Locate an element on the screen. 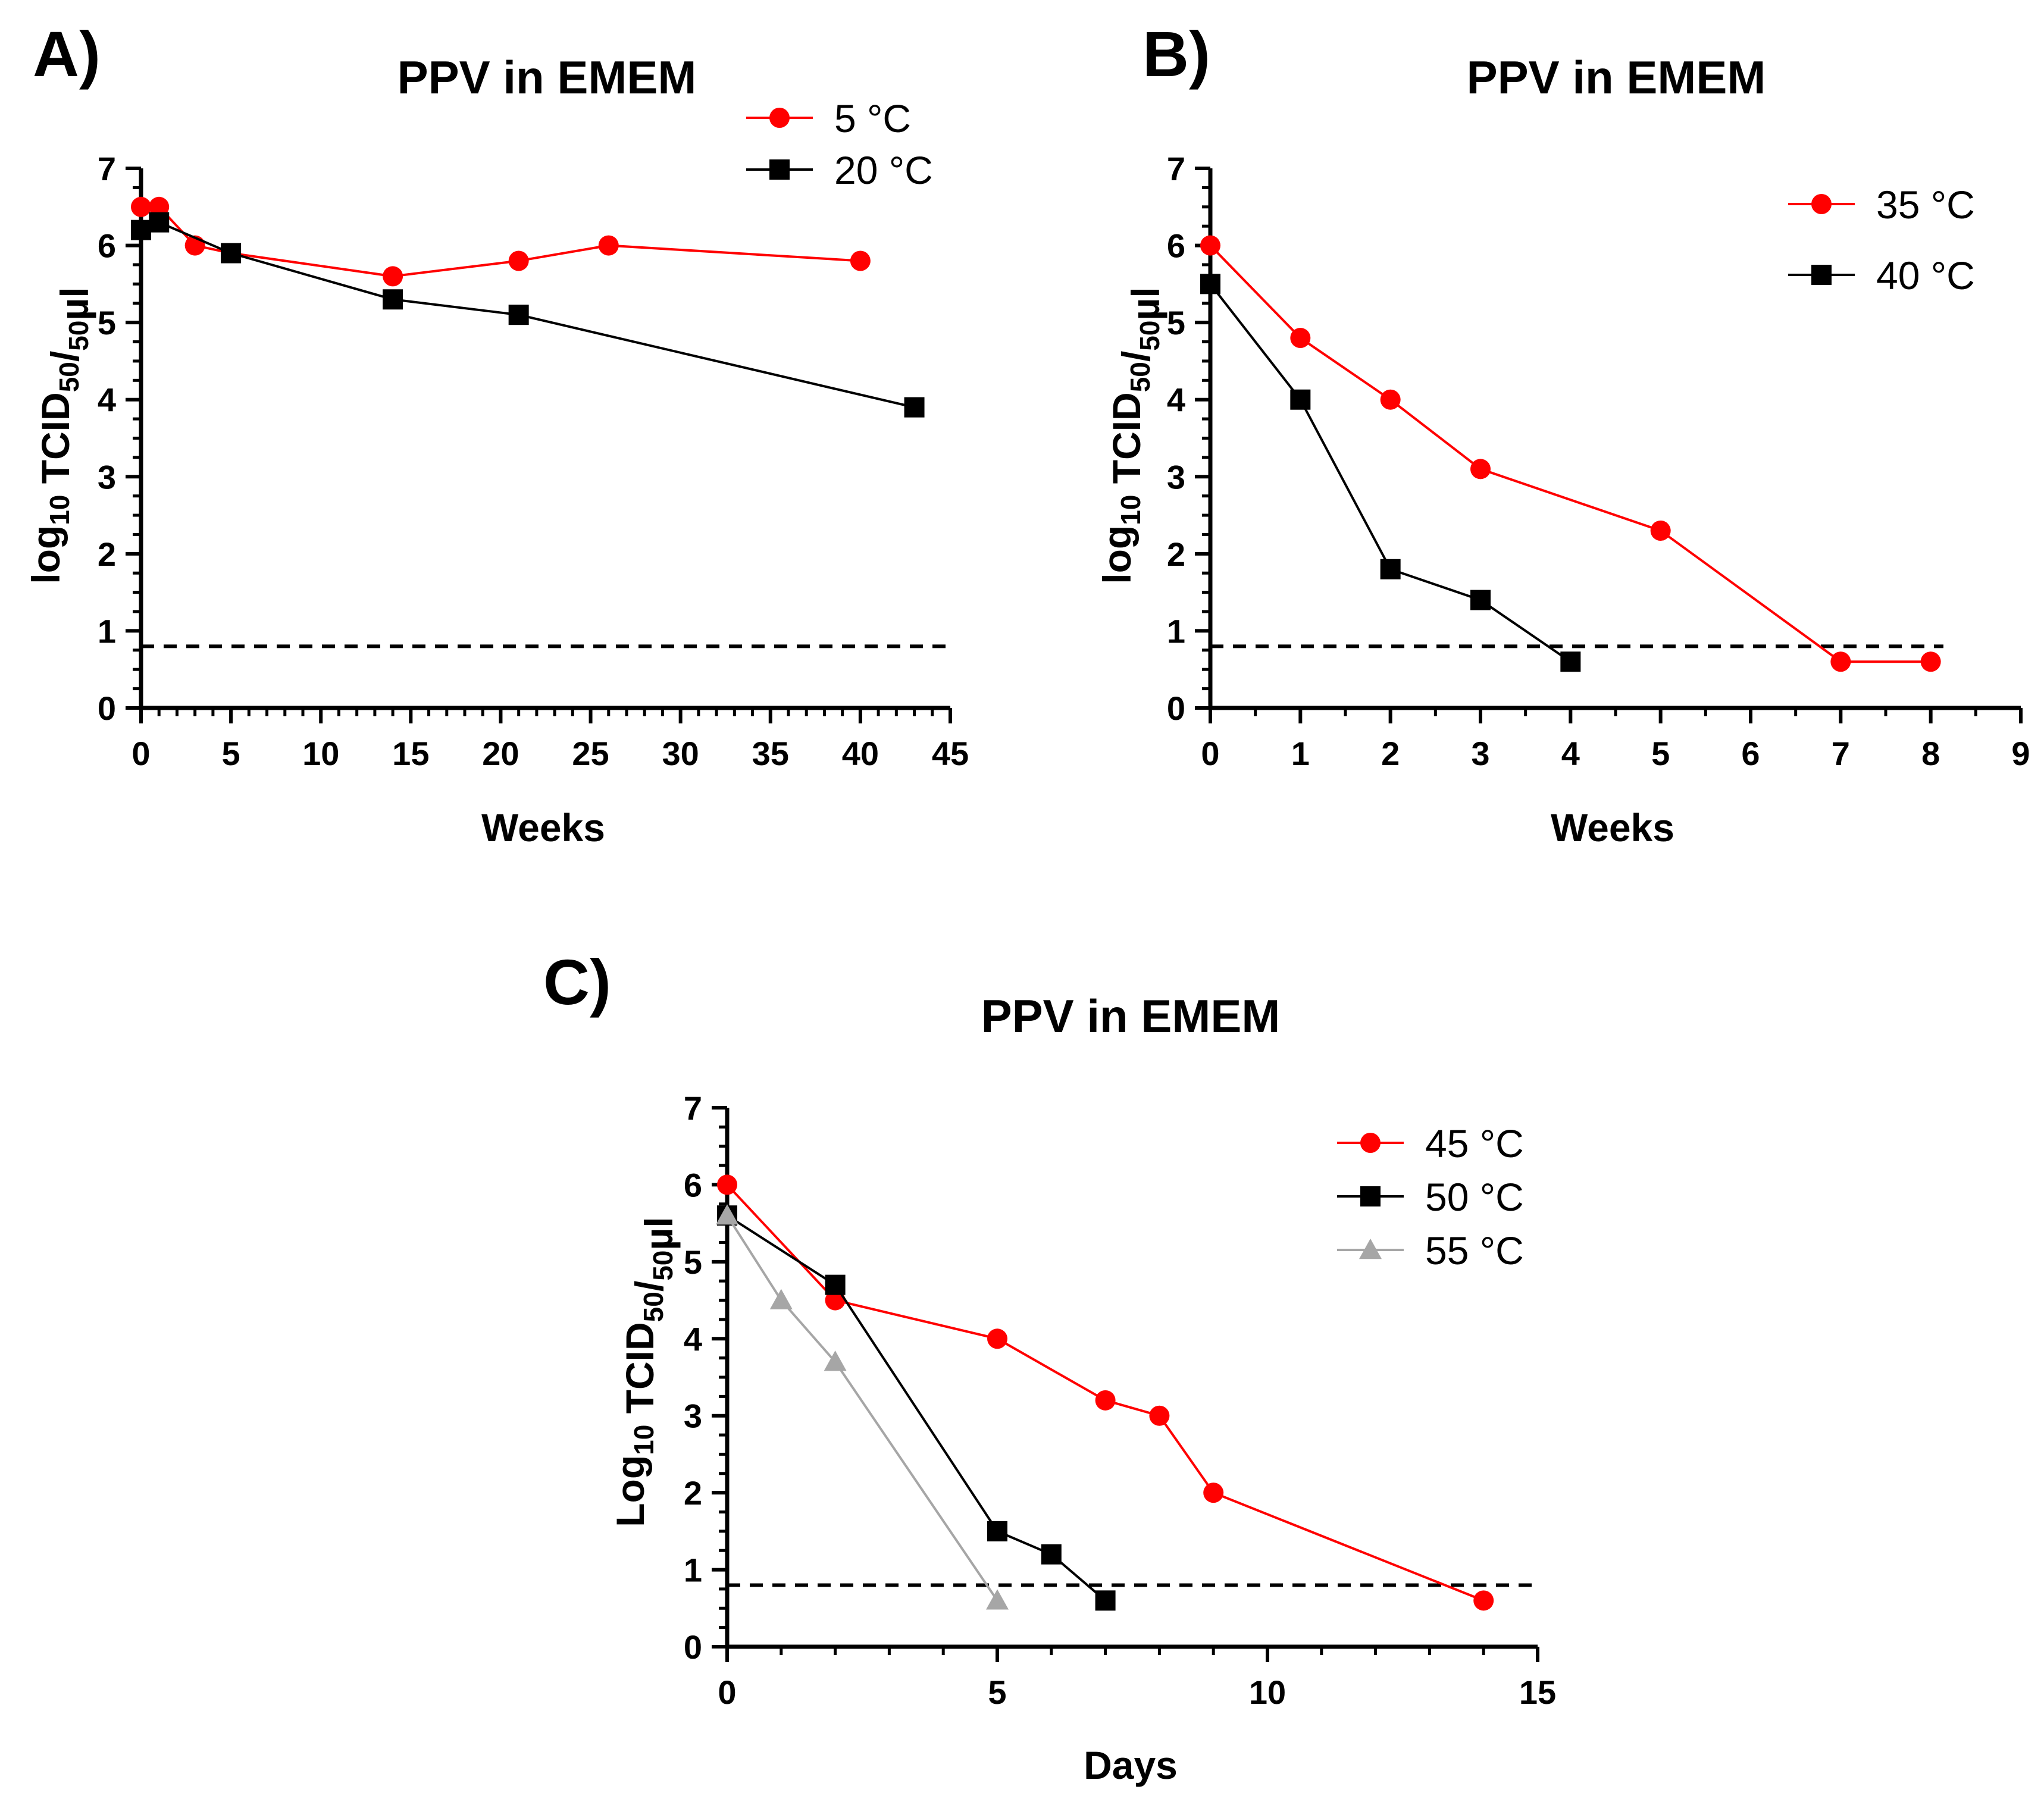  panel-label-c: C) is located at coordinates (577, 982).